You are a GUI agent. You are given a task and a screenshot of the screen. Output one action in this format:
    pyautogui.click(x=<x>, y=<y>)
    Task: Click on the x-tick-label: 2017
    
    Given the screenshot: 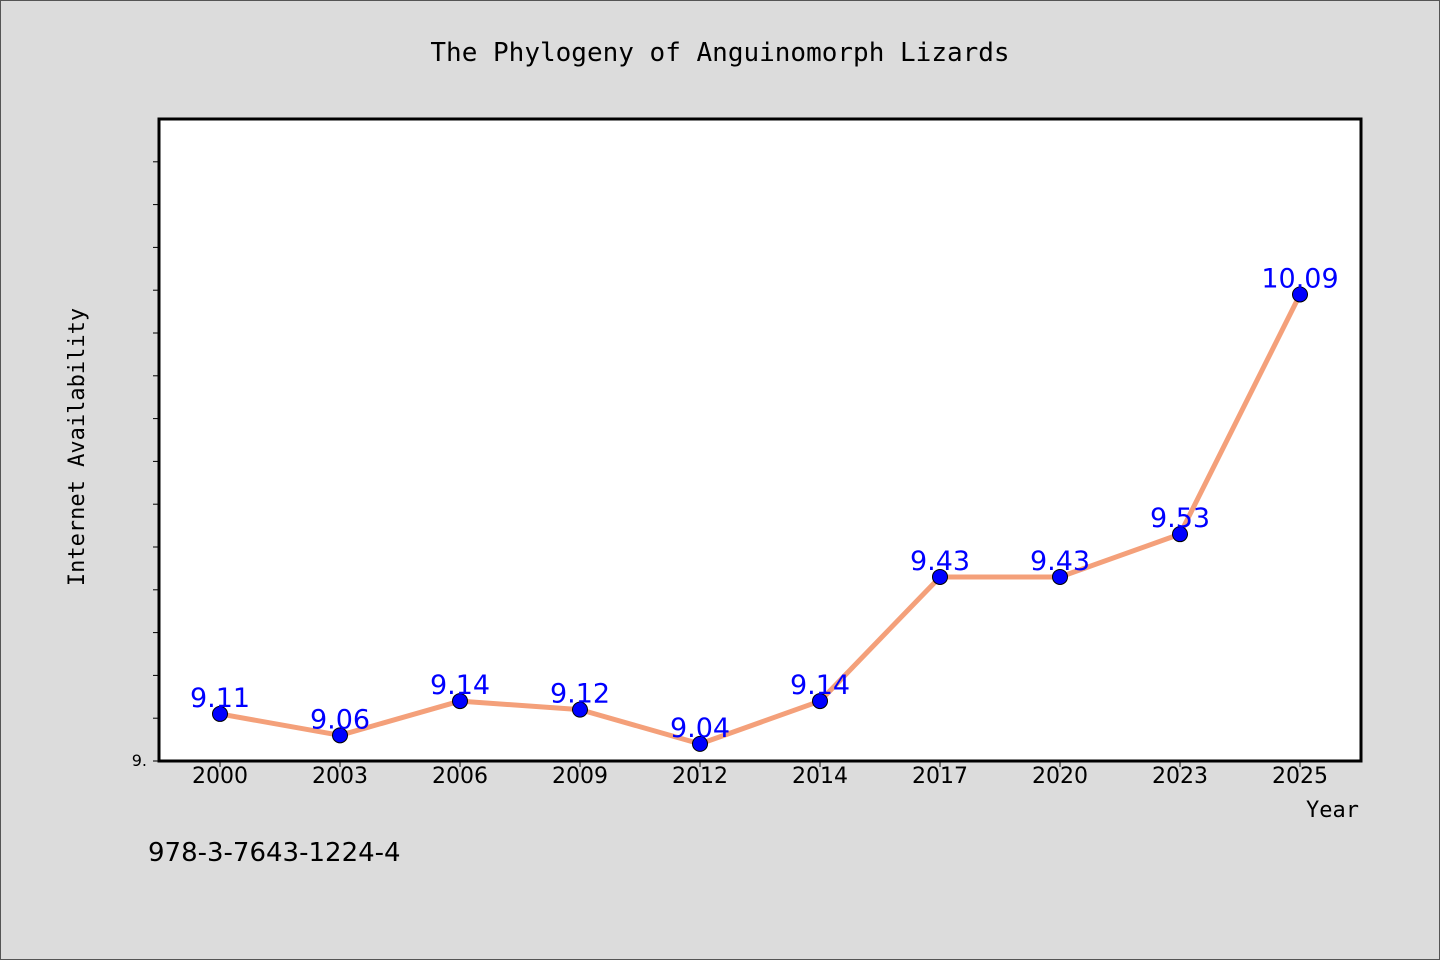 What is the action you would take?
    pyautogui.click(x=940, y=776)
    